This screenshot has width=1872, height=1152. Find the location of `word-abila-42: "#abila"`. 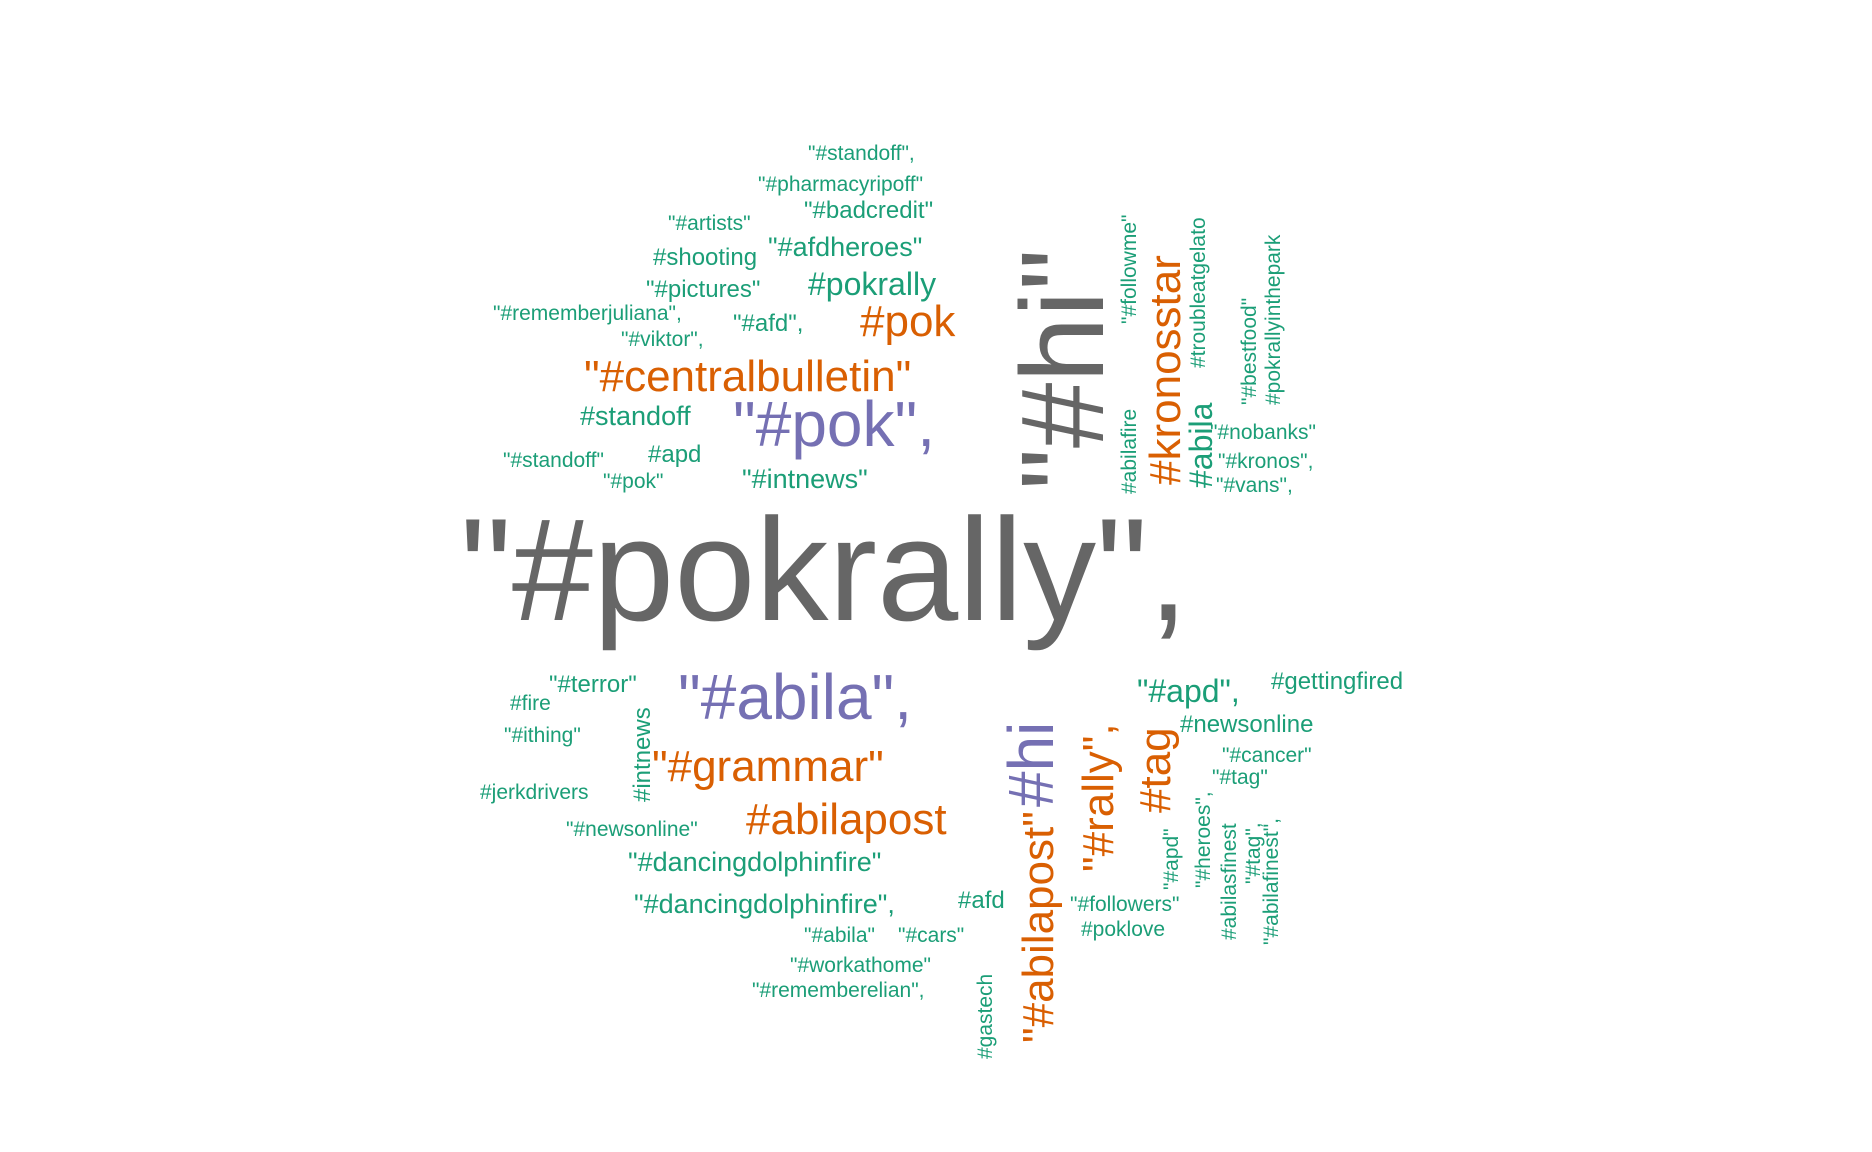

word-abila-42: "#abila" is located at coordinates (839, 935).